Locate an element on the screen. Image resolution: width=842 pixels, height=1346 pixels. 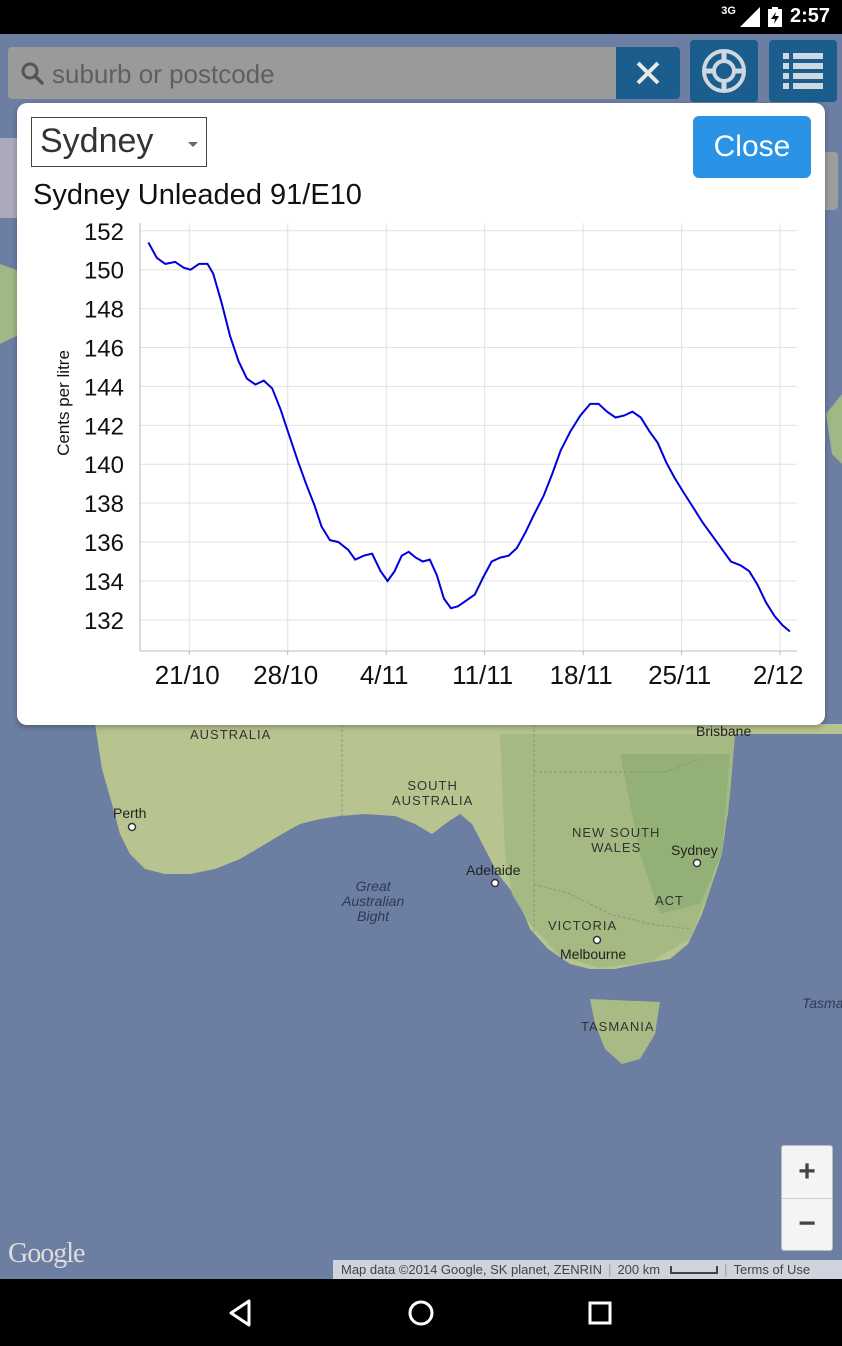
y-tick-label: 140 is located at coordinates (104, 465).